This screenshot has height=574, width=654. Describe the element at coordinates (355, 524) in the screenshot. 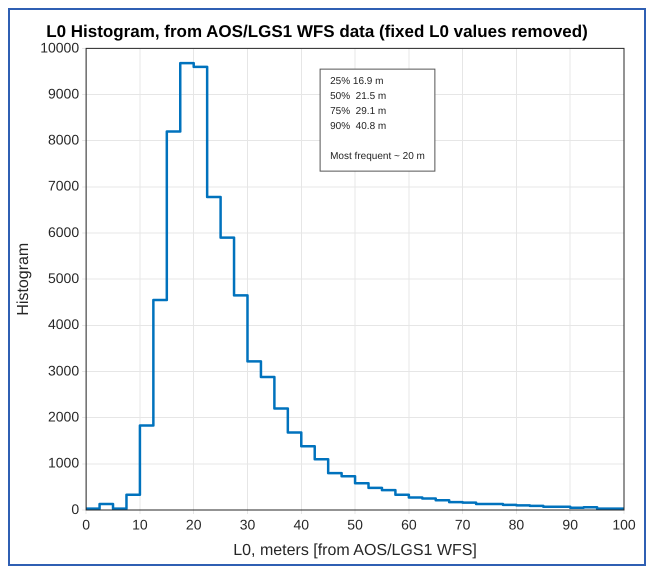

I see `x-tick-label: 50` at that location.